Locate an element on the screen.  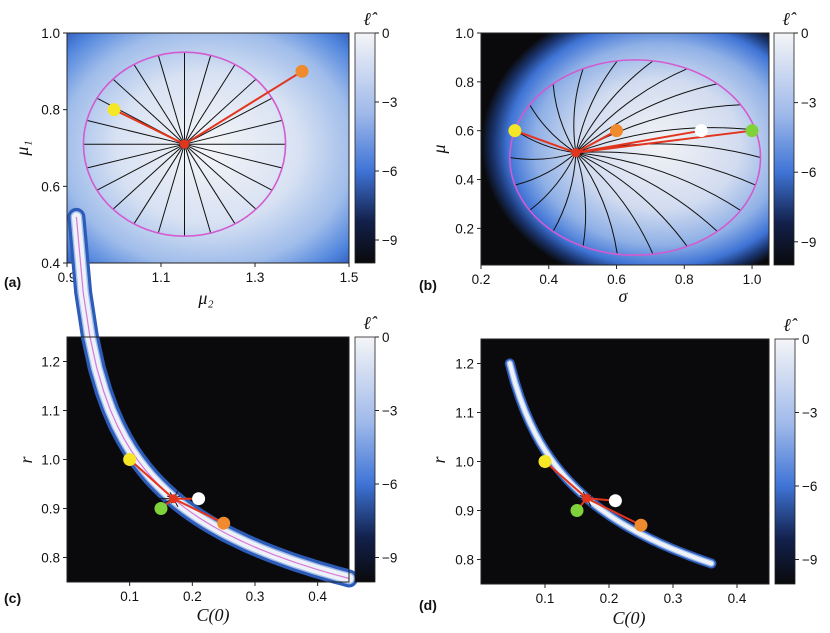
x-tick-label: 0.9 is located at coordinates (67, 277).